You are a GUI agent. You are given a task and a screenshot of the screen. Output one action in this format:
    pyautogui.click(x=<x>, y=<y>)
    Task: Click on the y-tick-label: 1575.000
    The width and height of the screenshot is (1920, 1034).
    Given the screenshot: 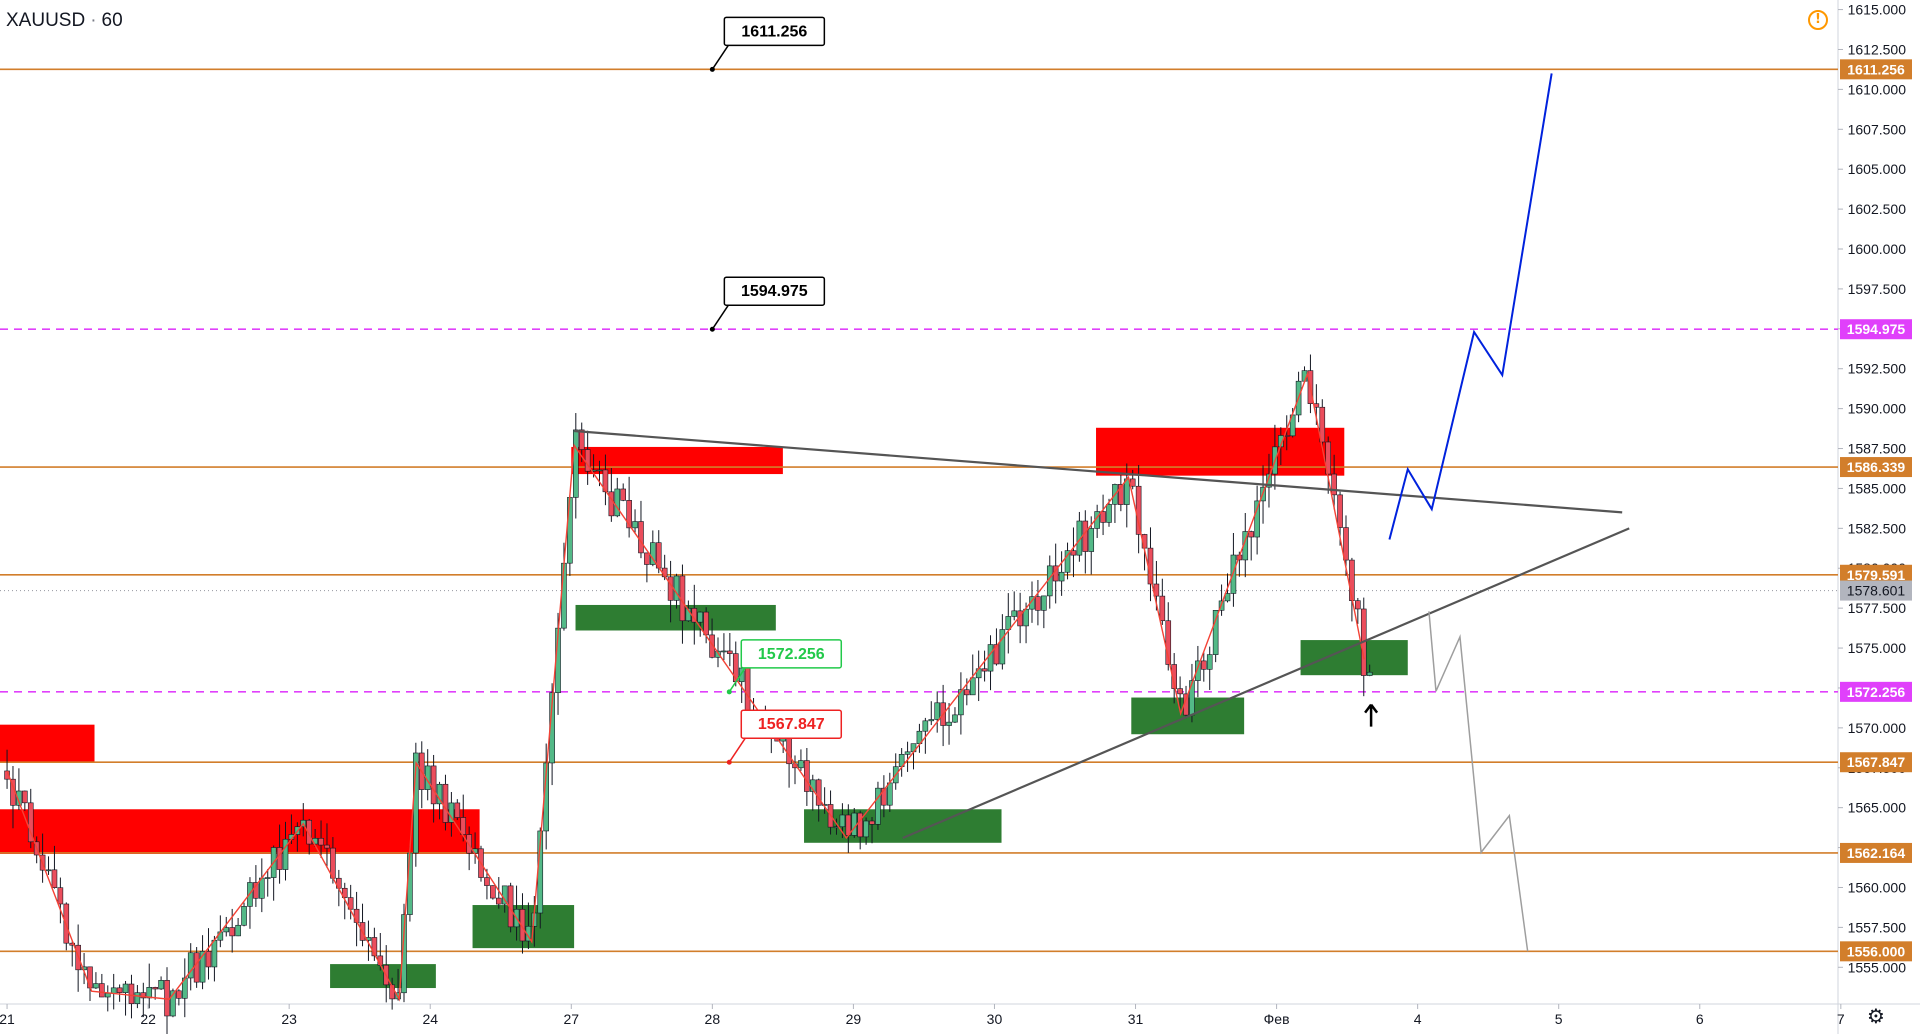 What is the action you would take?
    pyautogui.click(x=1877, y=648)
    